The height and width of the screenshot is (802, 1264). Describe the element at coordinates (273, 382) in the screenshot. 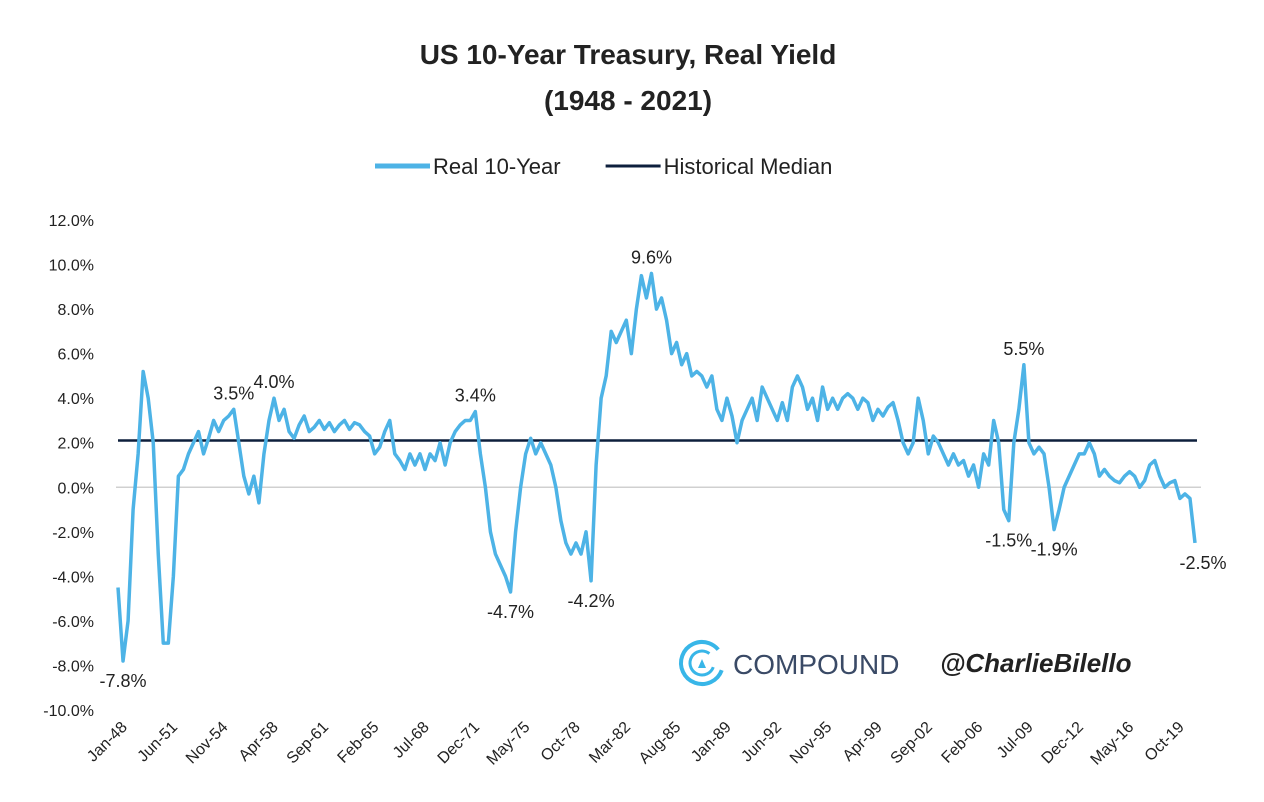

I see `data-label: 4.0%` at that location.